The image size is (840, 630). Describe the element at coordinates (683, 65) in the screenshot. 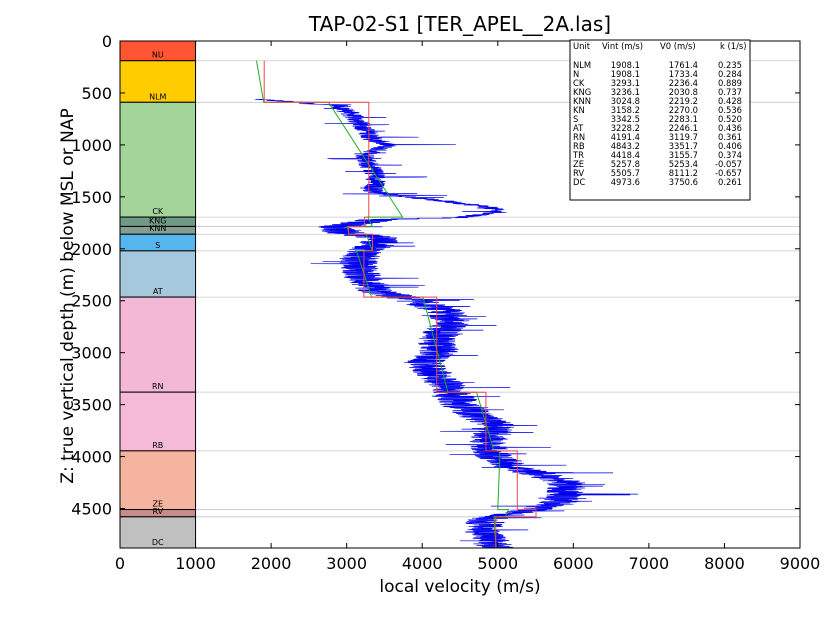

I see `legend-cell: 1761.4` at that location.